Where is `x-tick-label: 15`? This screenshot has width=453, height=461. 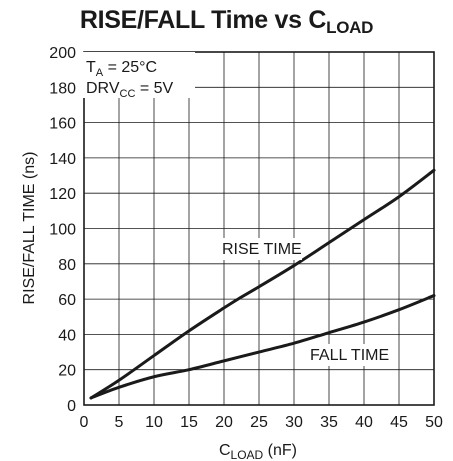 x-tick-label: 15 is located at coordinates (189, 422).